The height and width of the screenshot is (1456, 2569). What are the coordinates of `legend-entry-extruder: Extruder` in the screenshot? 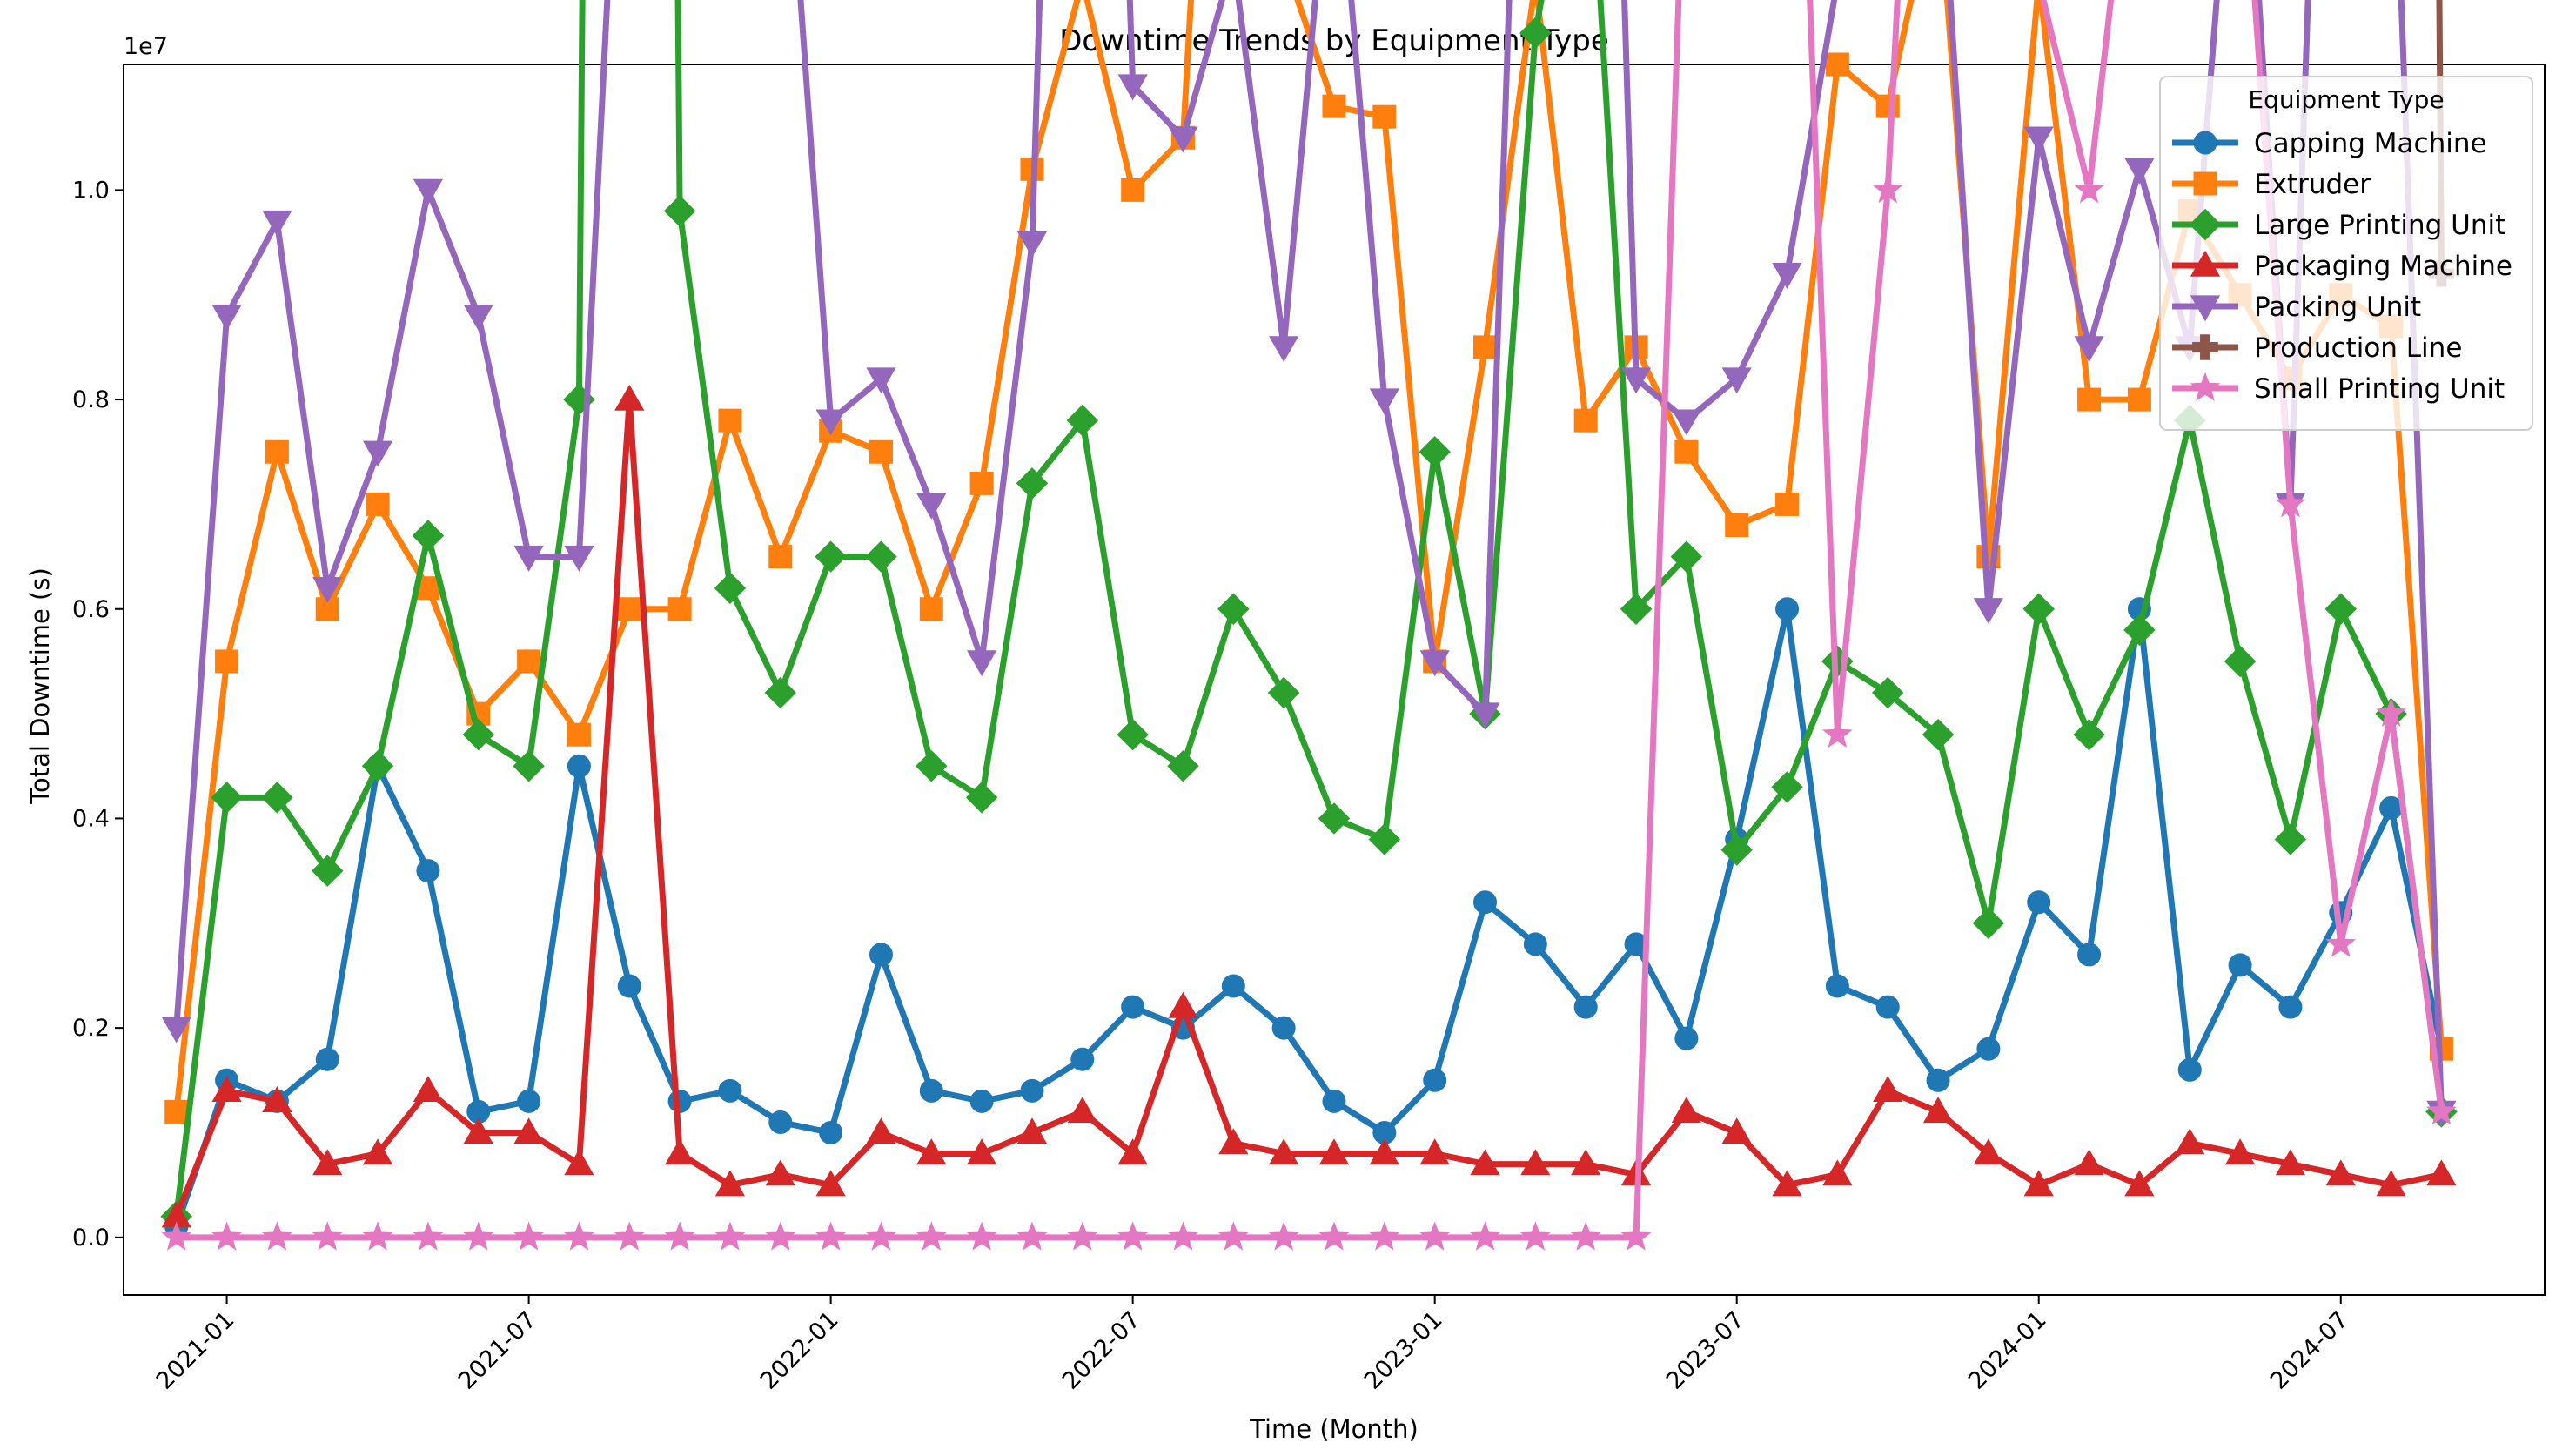 It's located at (2271, 184).